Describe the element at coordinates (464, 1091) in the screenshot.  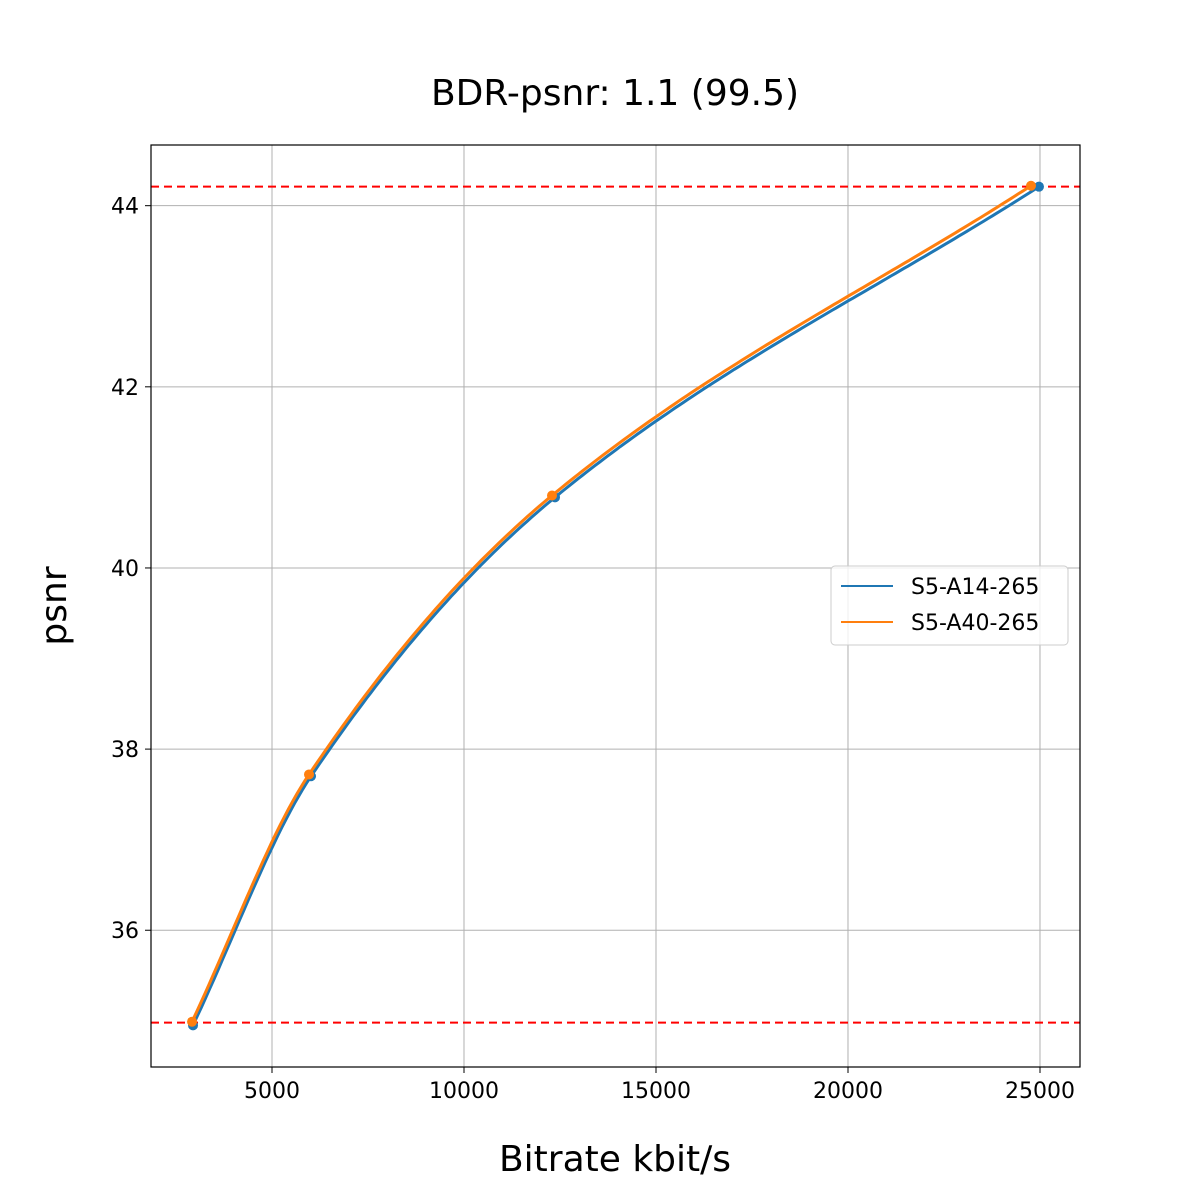
I see `x-tick-label: 10000` at that location.